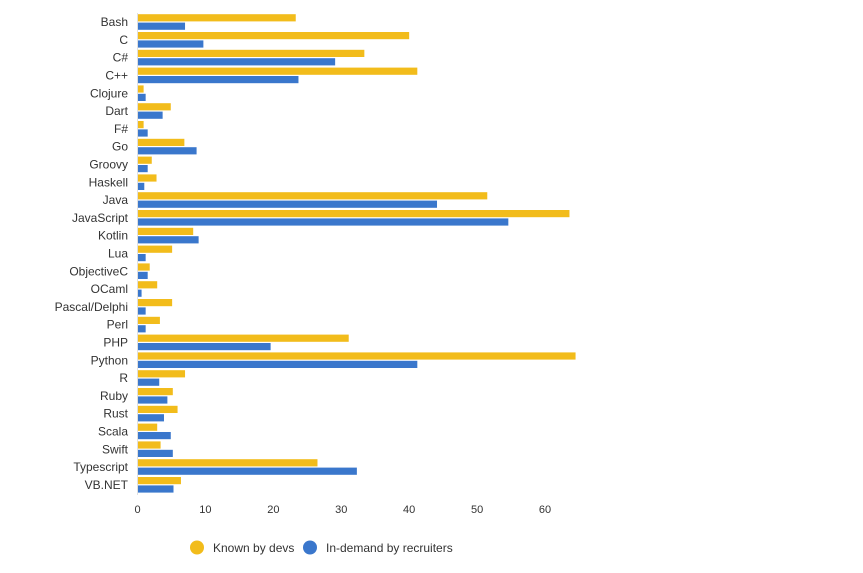 The width and height of the screenshot is (863, 573). I want to click on bar-known-swift, so click(149, 445).